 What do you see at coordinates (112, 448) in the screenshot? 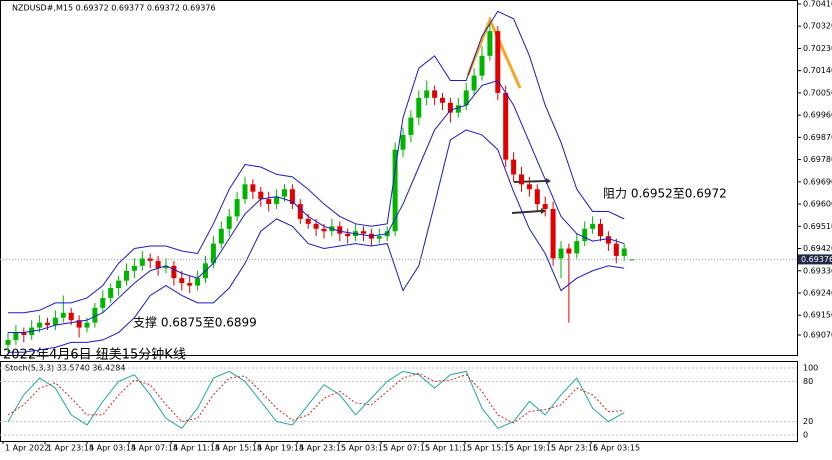
I see `x-tick-label: 4 Apr 03:15` at bounding box center [112, 448].